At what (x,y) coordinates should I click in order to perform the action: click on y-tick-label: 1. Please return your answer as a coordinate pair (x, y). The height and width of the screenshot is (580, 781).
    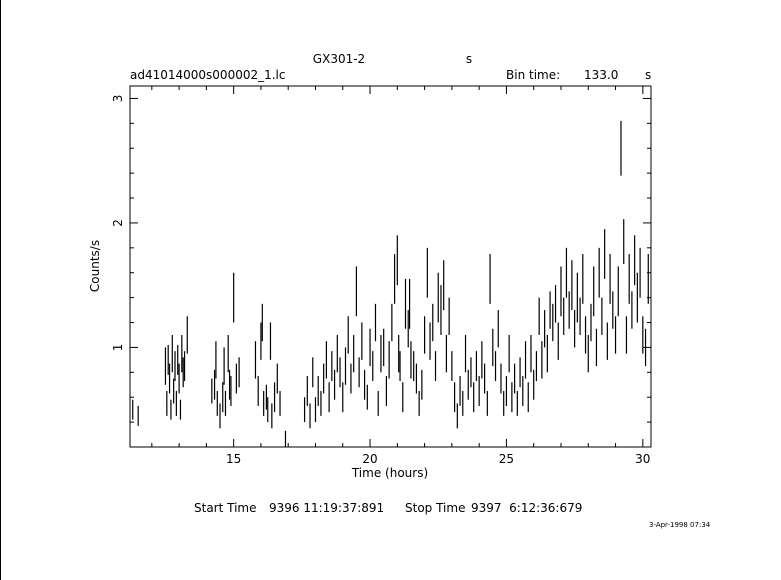
    Looking at the image, I should click on (118, 348).